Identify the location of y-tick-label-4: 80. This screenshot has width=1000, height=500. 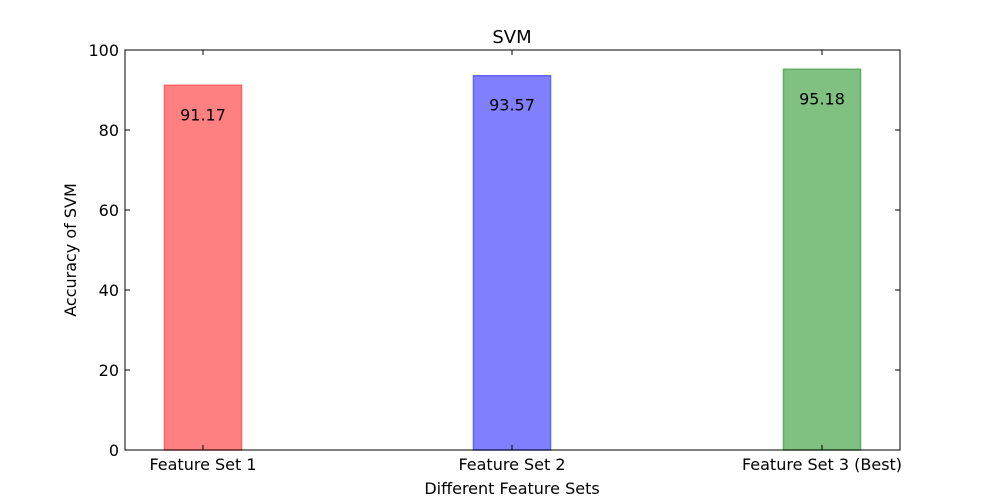
(109, 130).